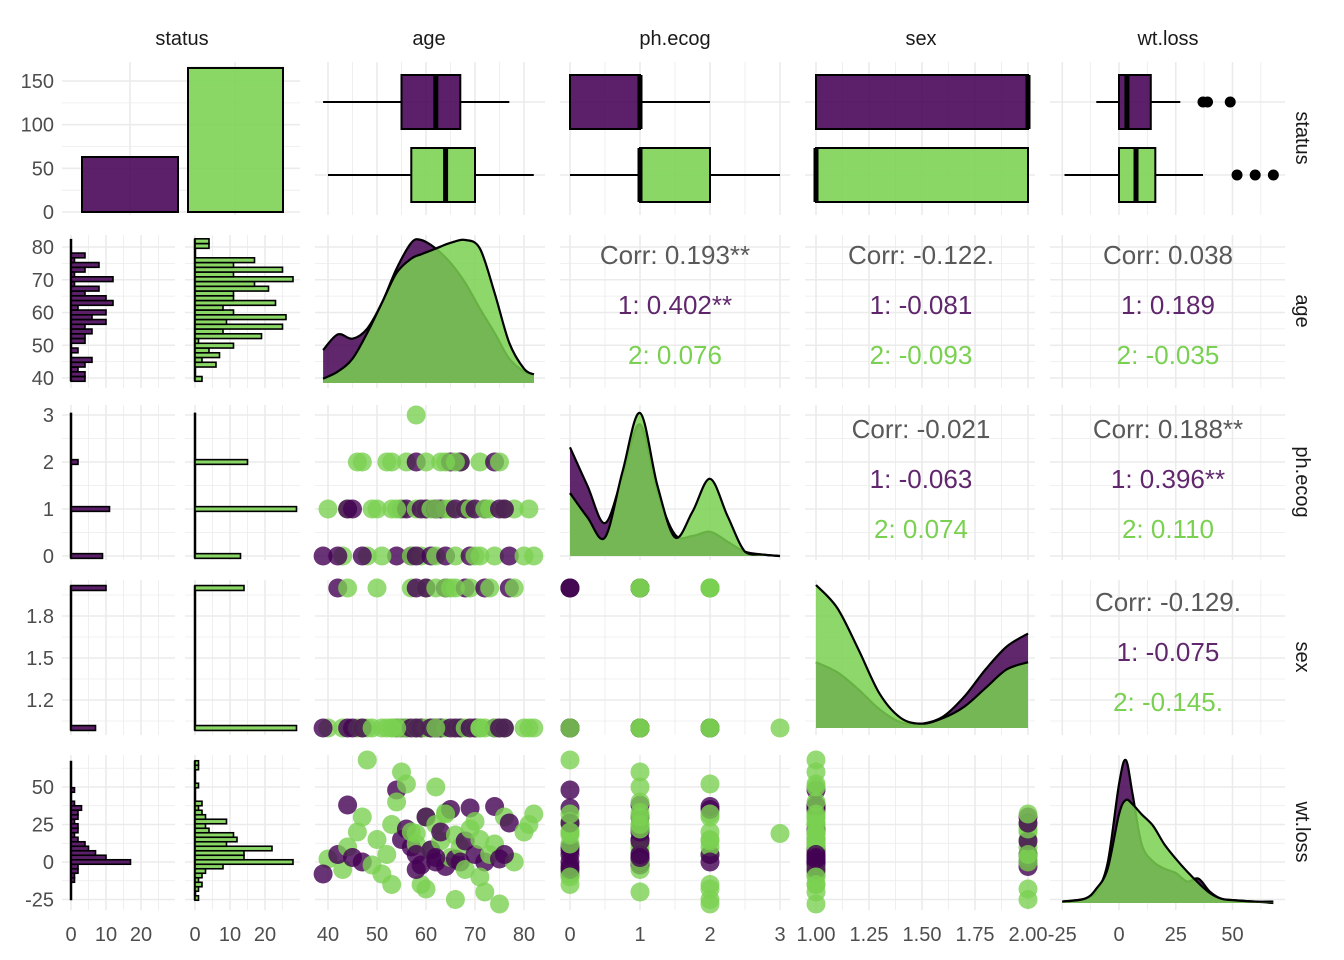 The image size is (1344, 960). What do you see at coordinates (48, 510) in the screenshot?
I see `y-tick-label: 1` at bounding box center [48, 510].